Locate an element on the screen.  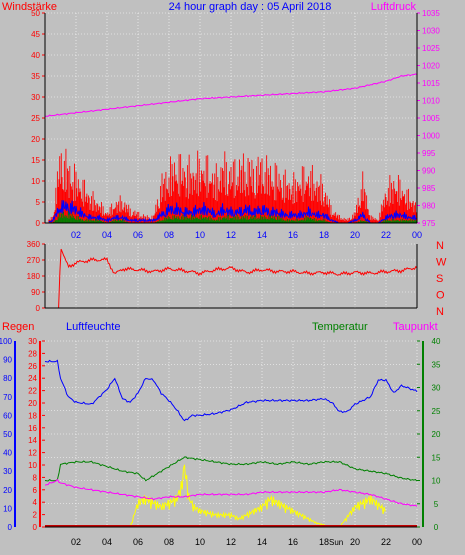
tick-label: 6 is located at coordinates (35, 490).